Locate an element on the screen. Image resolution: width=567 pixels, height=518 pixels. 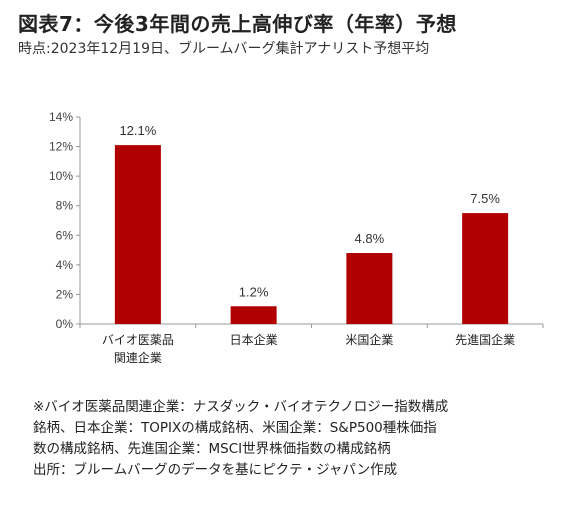
category-label: 米国企業 is located at coordinates (369, 339).